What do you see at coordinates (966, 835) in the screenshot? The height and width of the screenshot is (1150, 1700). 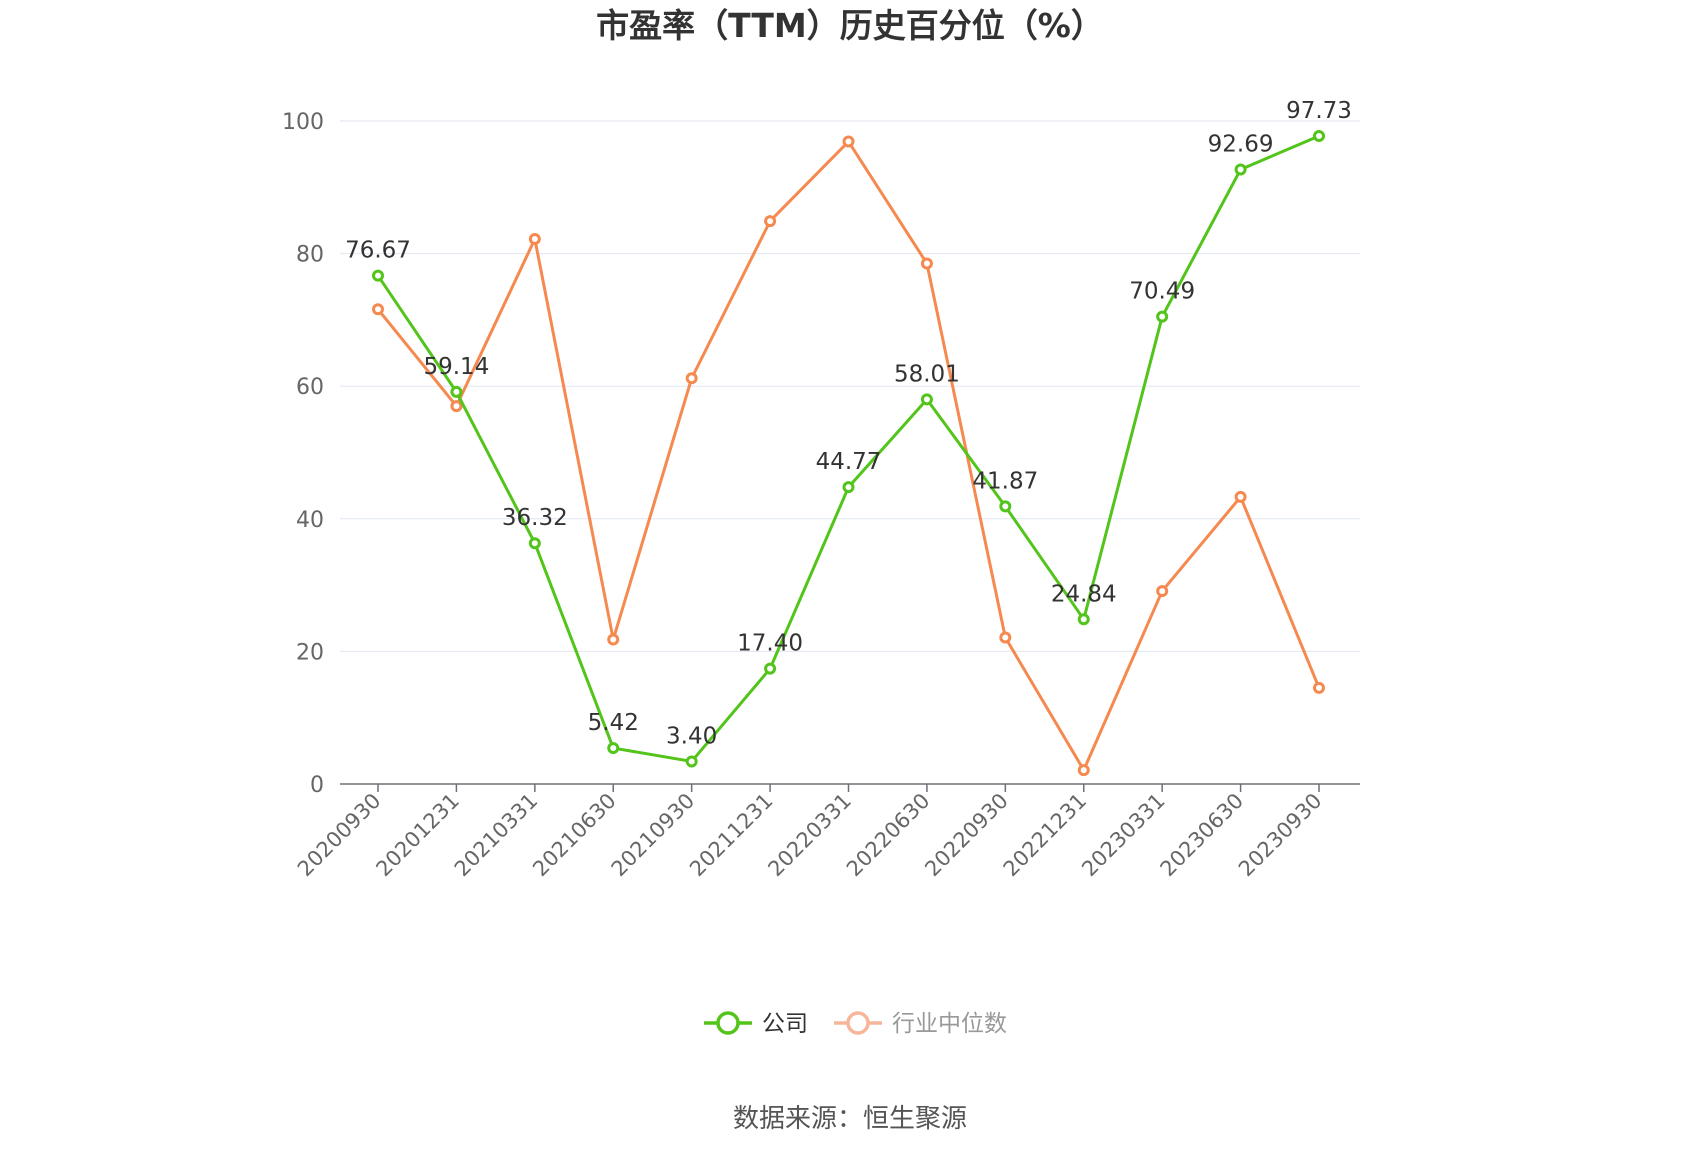 I see `x-tick-label: 20220930` at bounding box center [966, 835].